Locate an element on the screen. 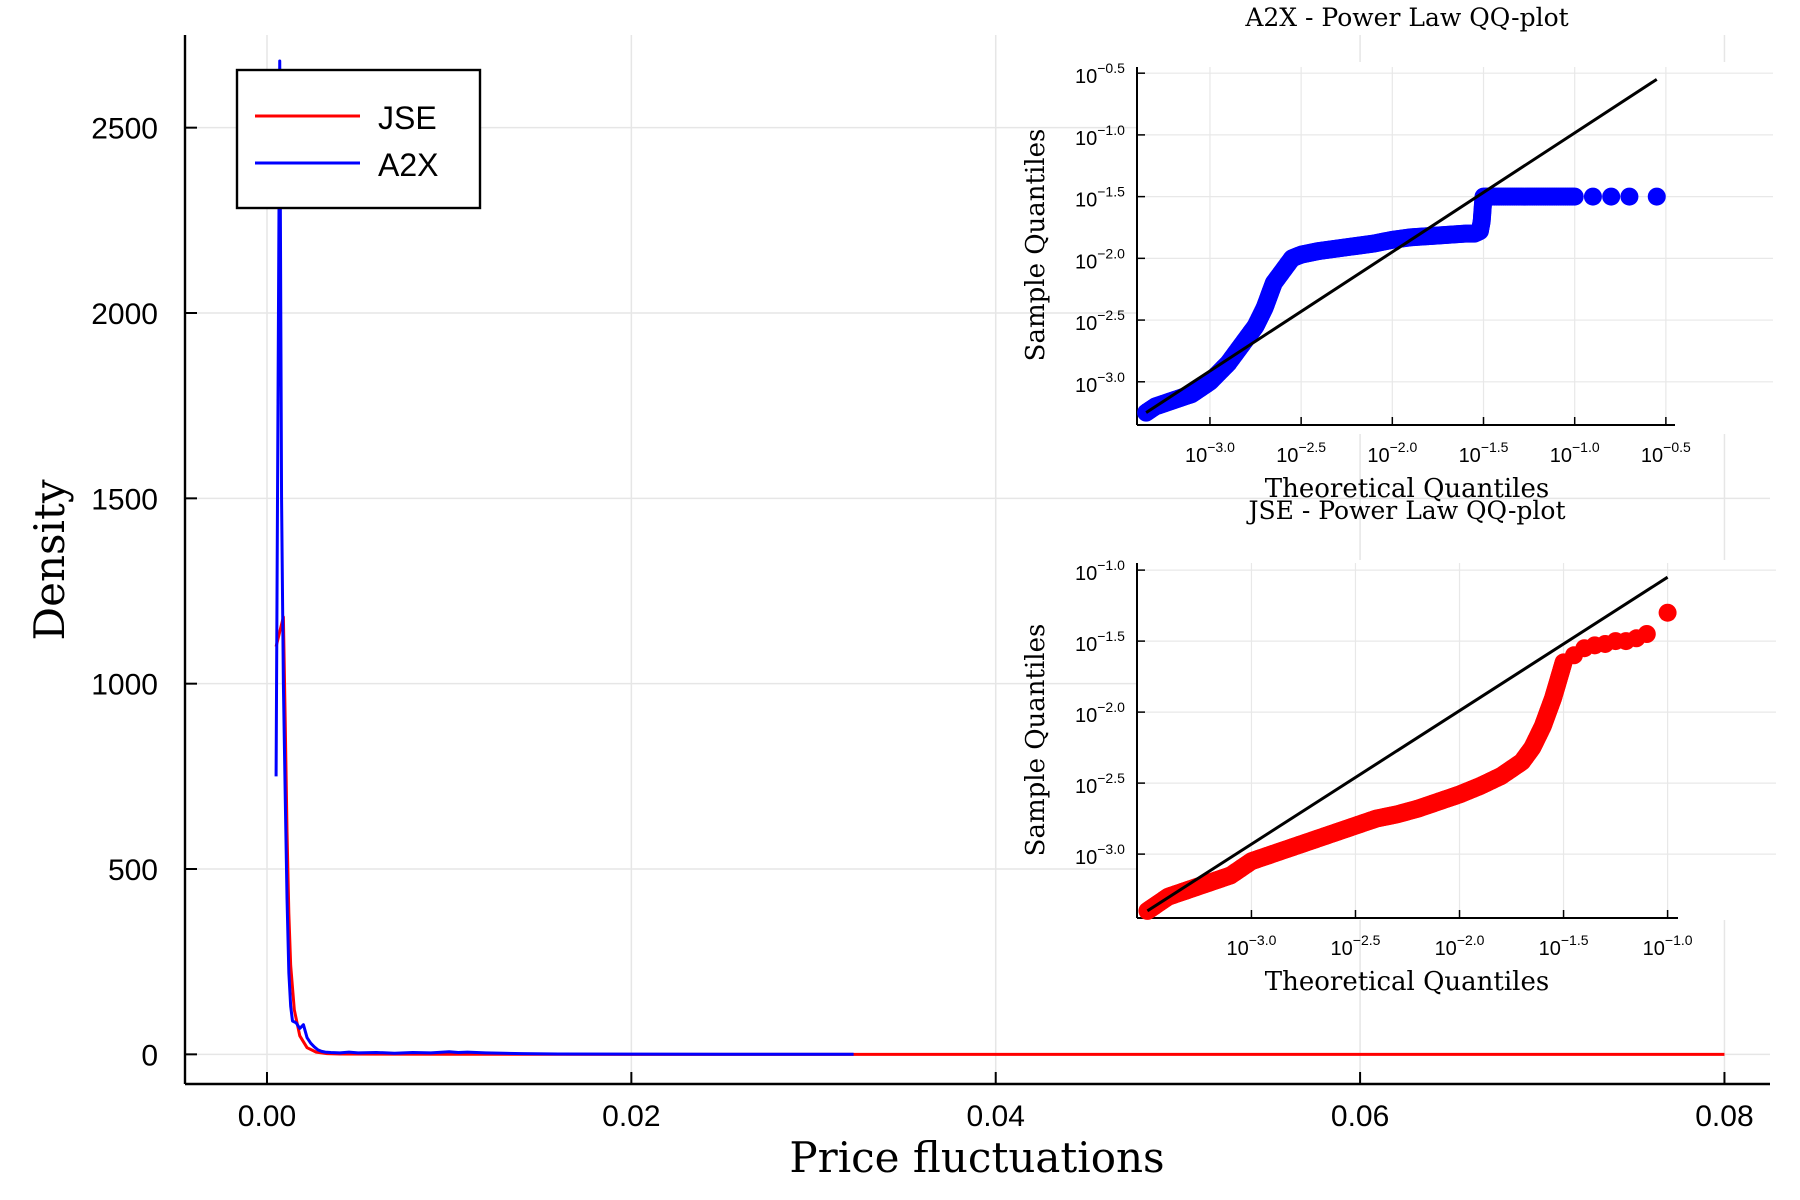  main-y-tick-label: 2500 is located at coordinates (124, 129).